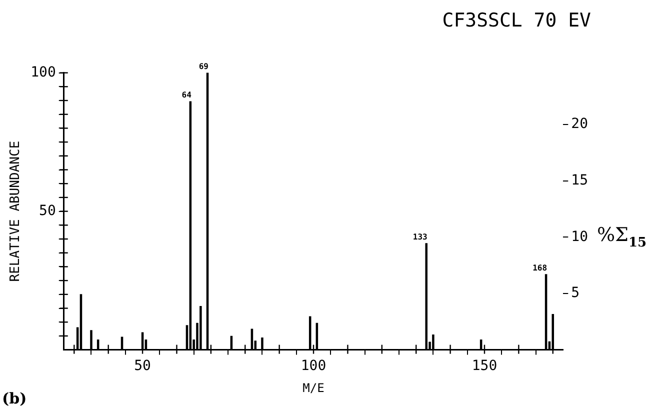 Image resolution: width=661 pixels, height=408 pixels. What do you see at coordinates (485, 366) in the screenshot?
I see `x-tick-label: 150` at bounding box center [485, 366].